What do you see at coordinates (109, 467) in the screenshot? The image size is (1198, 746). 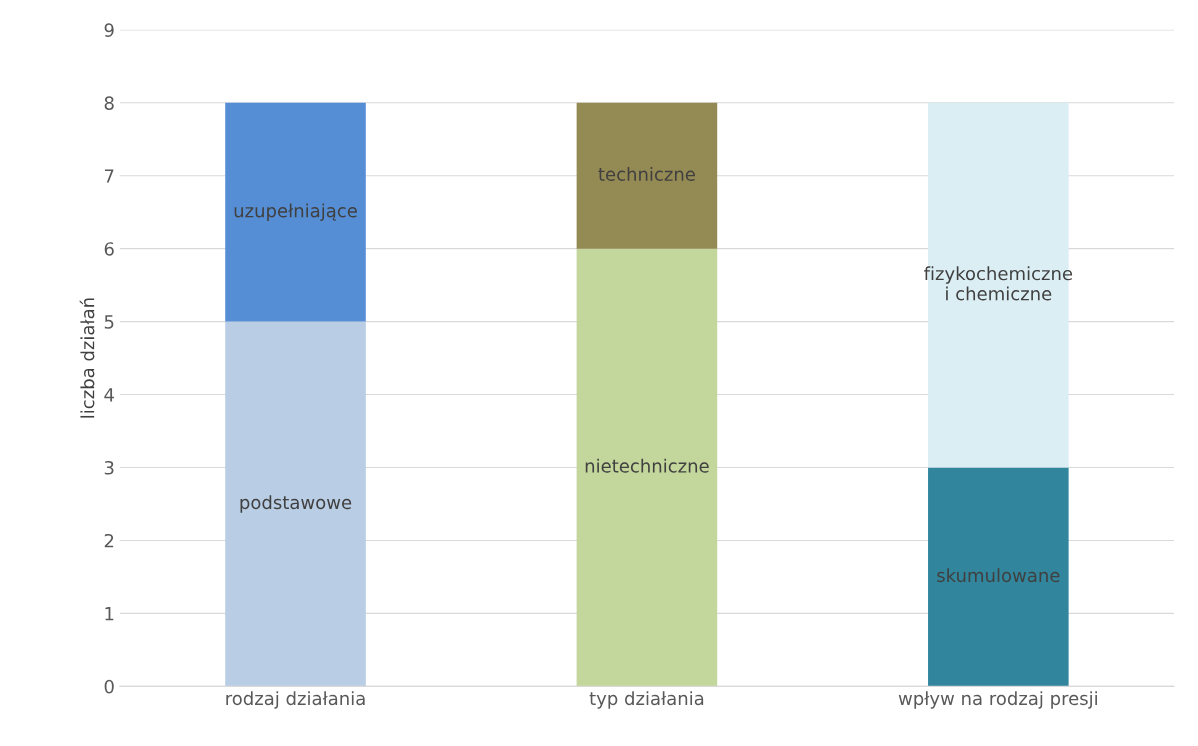 I see `y-tick-label: 3` at bounding box center [109, 467].